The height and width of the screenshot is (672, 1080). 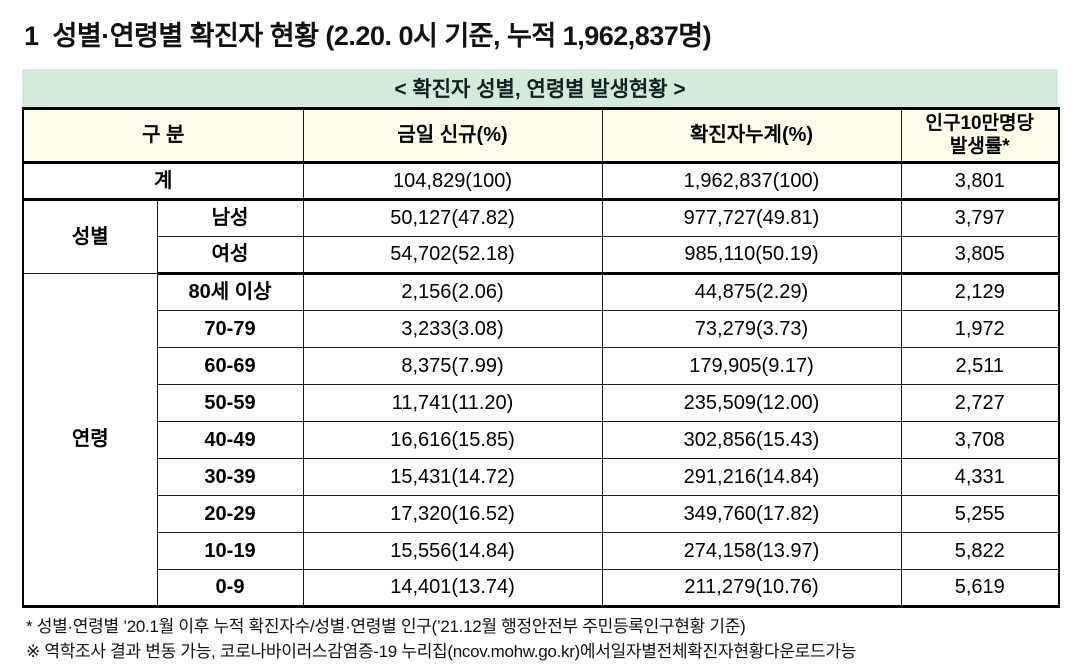 I want to click on cumulative-value: 73,279(3.73), so click(x=751, y=329).